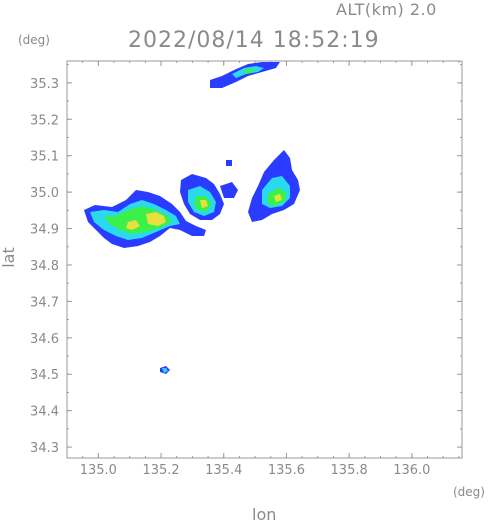  I want to click on y-tick-label: 34.3, so click(44, 448).